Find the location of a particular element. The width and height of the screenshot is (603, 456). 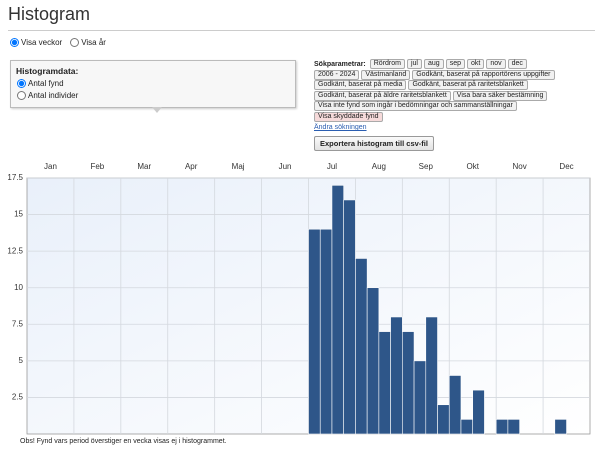

month-label: Jun is located at coordinates (285, 166).